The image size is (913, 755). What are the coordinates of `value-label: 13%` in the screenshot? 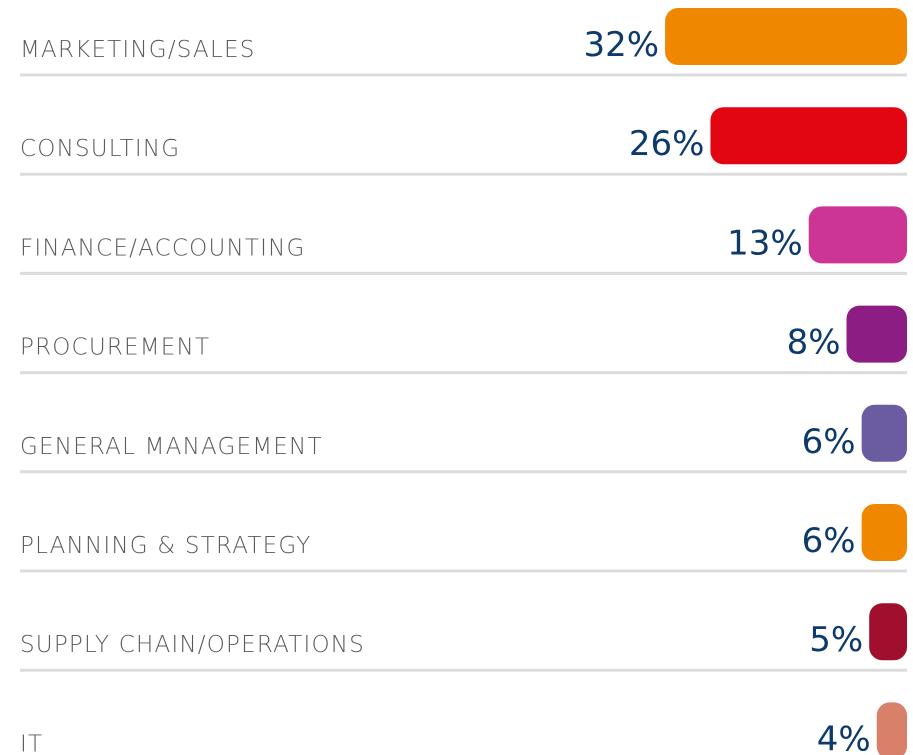 It's located at (765, 243).